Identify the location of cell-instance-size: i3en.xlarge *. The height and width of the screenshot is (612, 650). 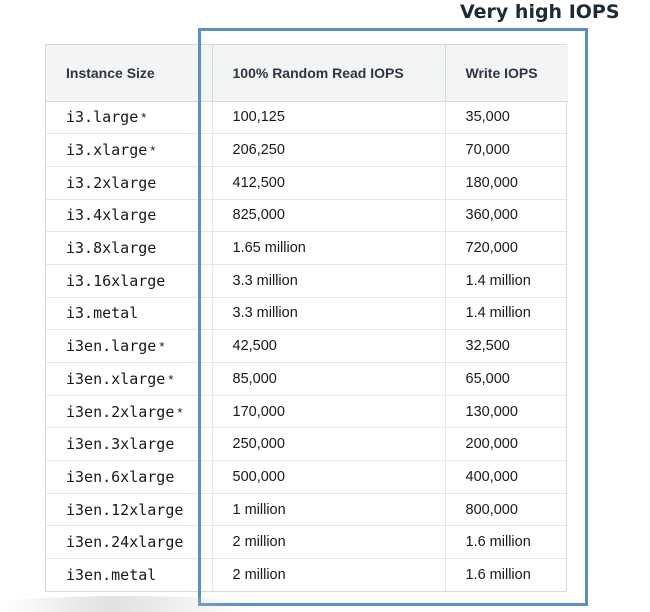
(129, 379).